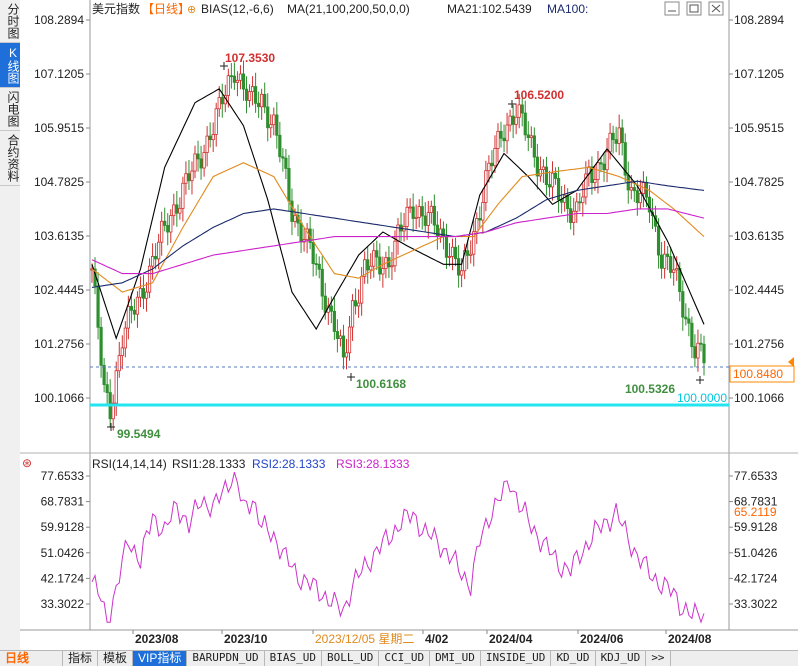 Image resolution: width=798 pixels, height=666 pixels. Describe the element at coordinates (702, 398) in the screenshot. I see `horizontal-line-label: 100.0000` at that location.